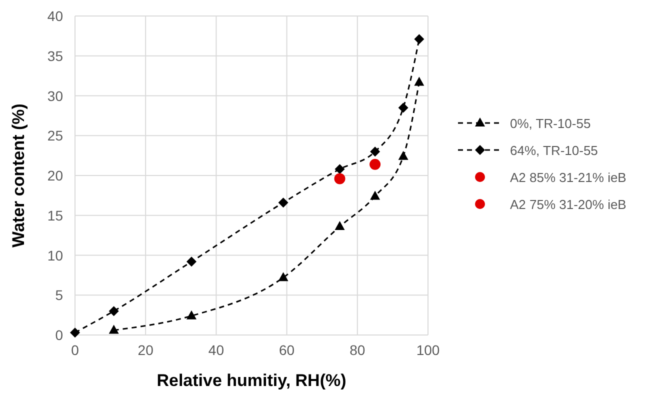 This screenshot has width=669, height=400. What do you see at coordinates (55, 136) in the screenshot?
I see `y-tick-label: 25` at bounding box center [55, 136].